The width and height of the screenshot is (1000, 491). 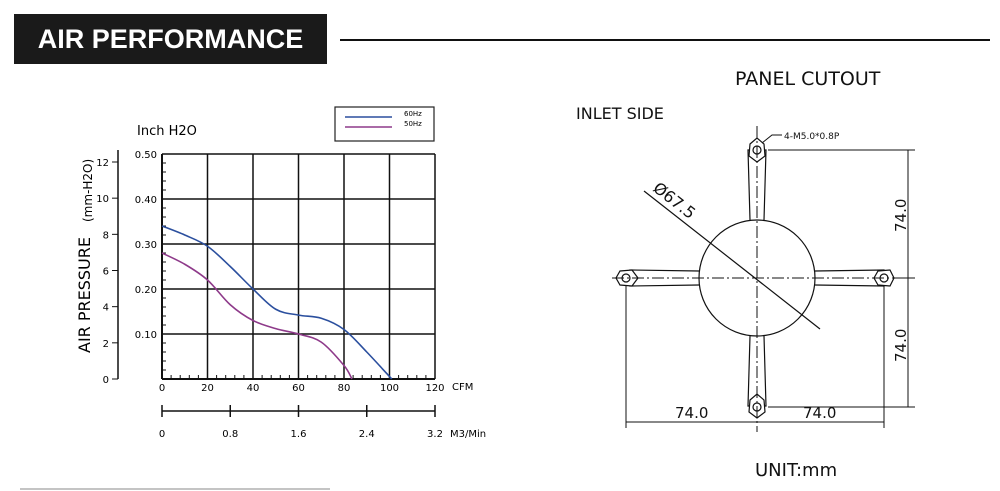 What do you see at coordinates (146, 155) in the screenshot?
I see `y-tick-label: 0.50` at bounding box center [146, 155].